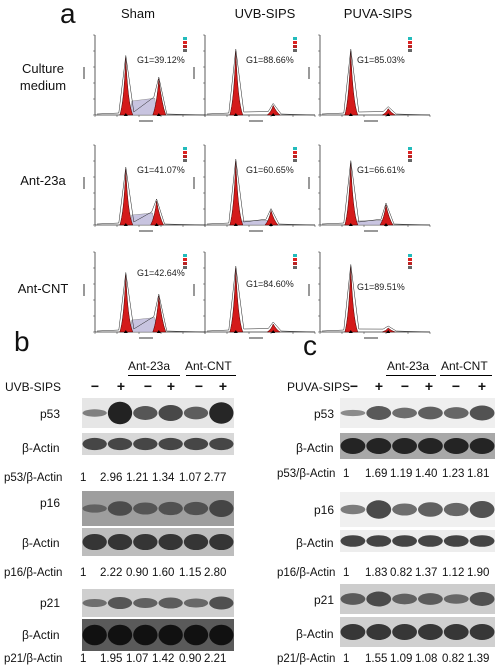  I want to click on ratio-value: 1.09, so click(401, 659).